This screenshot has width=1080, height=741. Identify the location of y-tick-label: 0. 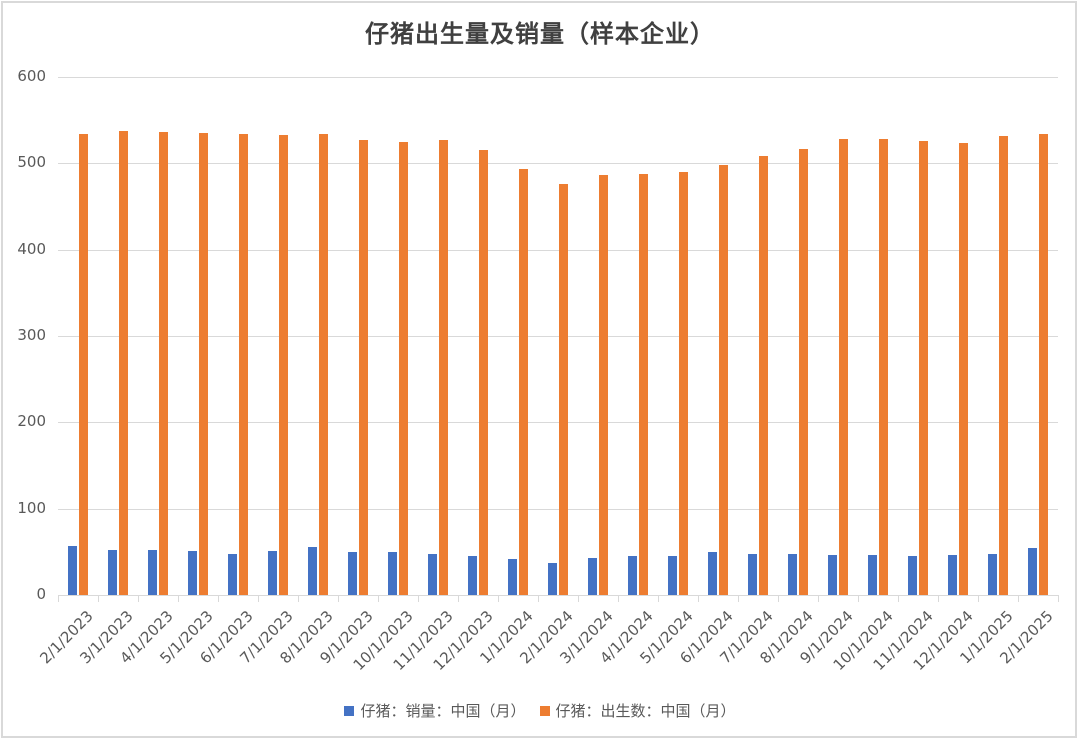
(41, 594).